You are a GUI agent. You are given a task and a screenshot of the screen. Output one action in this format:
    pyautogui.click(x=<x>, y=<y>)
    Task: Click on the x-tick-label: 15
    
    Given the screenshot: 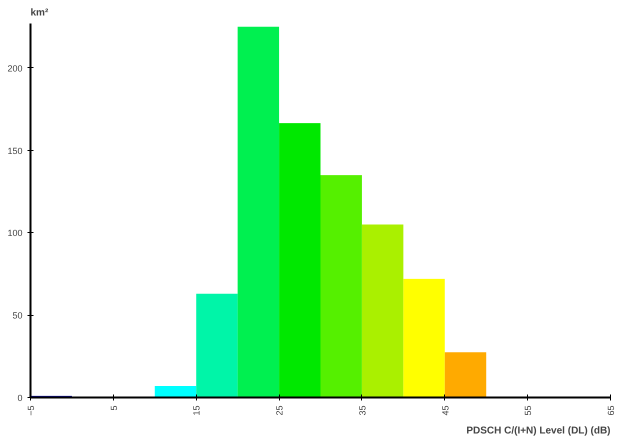 What is the action you would take?
    pyautogui.click(x=197, y=410)
    